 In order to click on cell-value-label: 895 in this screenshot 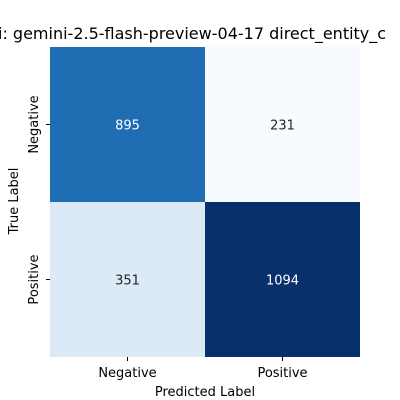, I will do `click(127, 126)`.